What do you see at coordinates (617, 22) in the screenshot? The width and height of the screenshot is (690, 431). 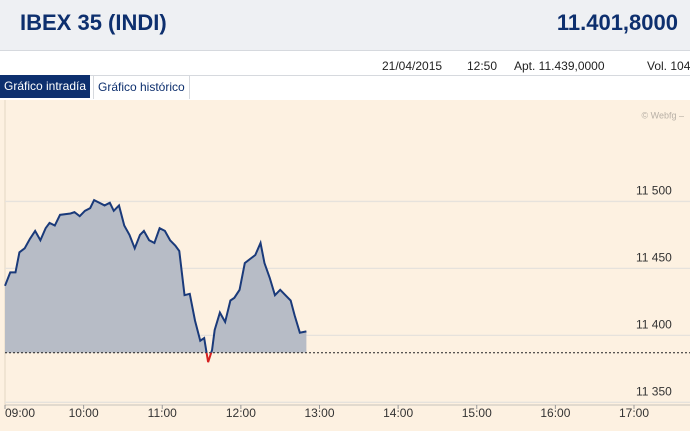 I see `price: 11.401,8000` at bounding box center [617, 22].